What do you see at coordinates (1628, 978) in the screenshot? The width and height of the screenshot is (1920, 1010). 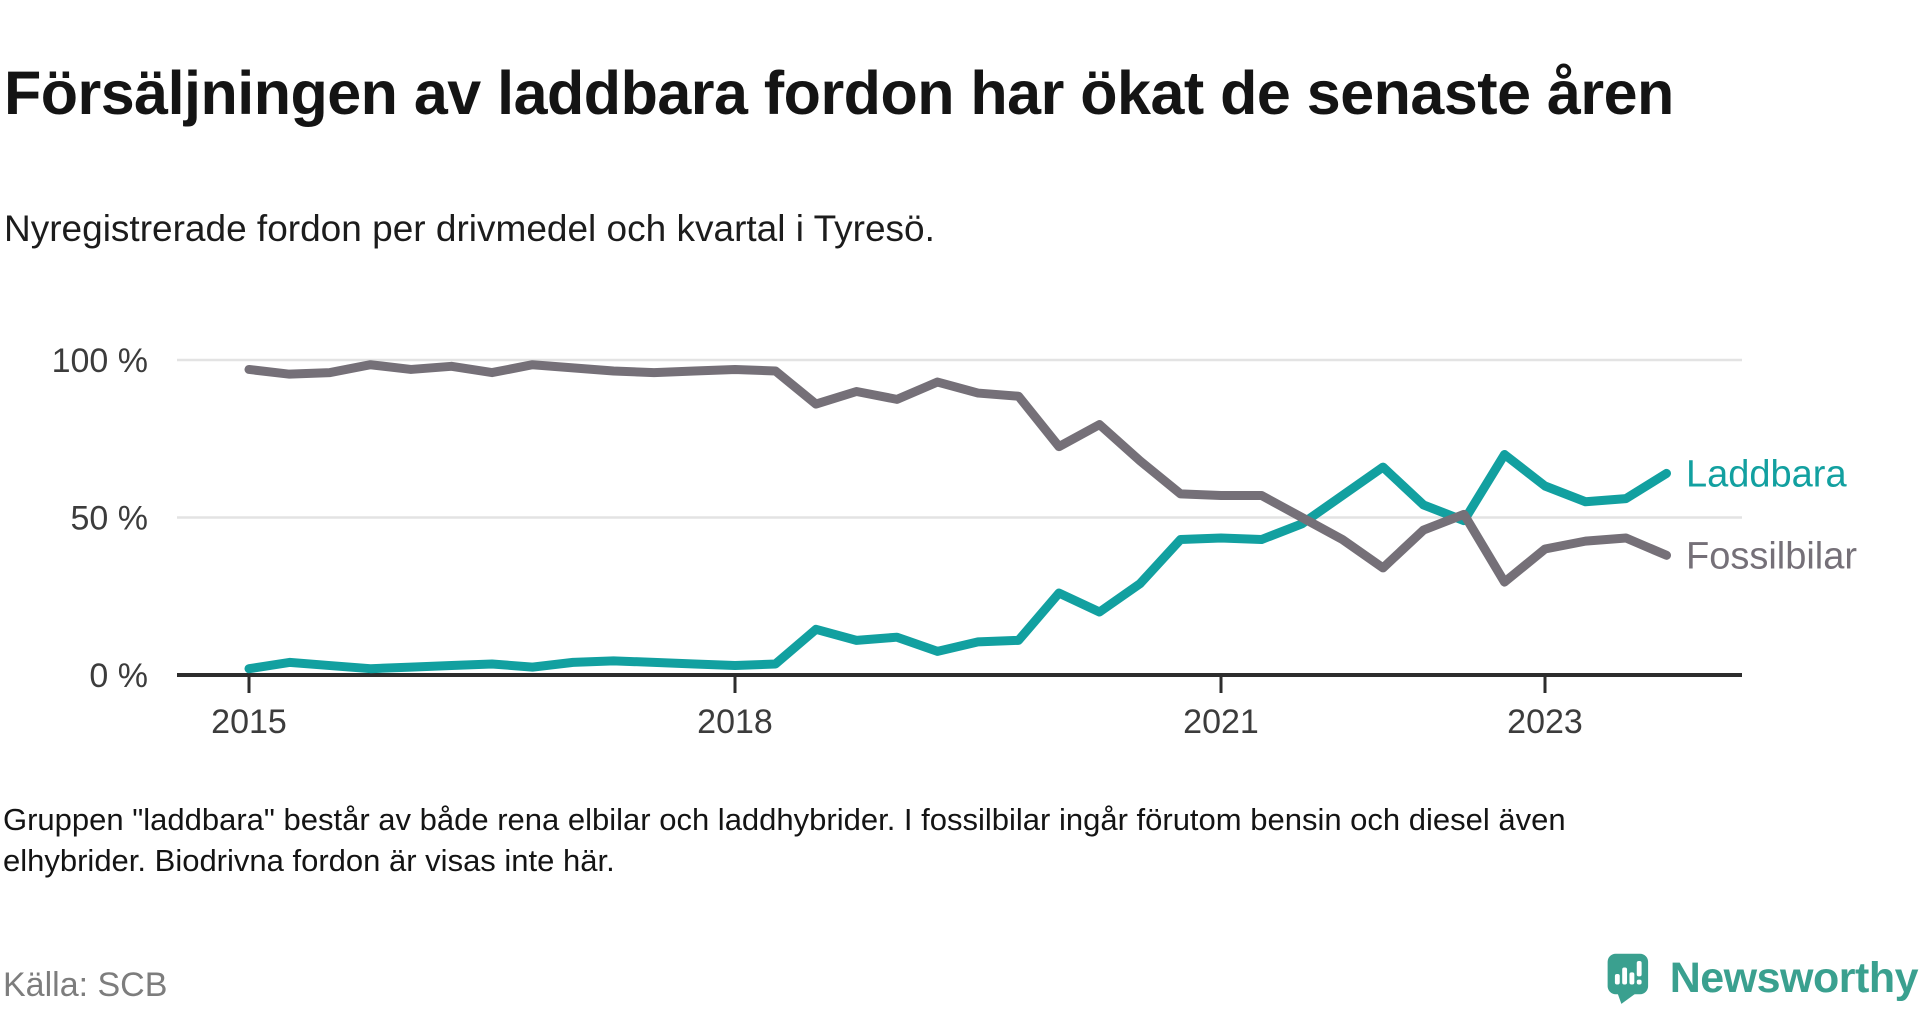 I see `speech-bubble-bar-chart-icon` at bounding box center [1628, 978].